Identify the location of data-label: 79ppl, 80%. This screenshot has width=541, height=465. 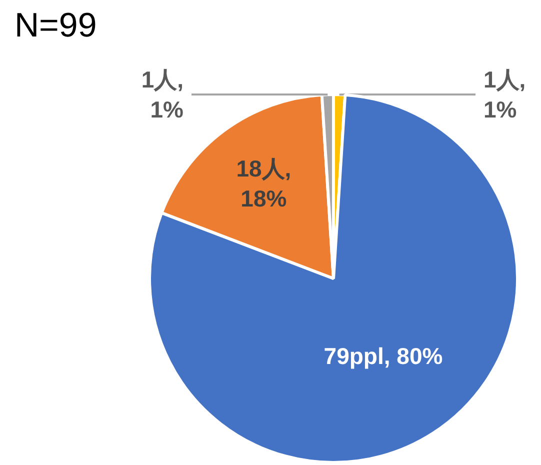
(383, 355).